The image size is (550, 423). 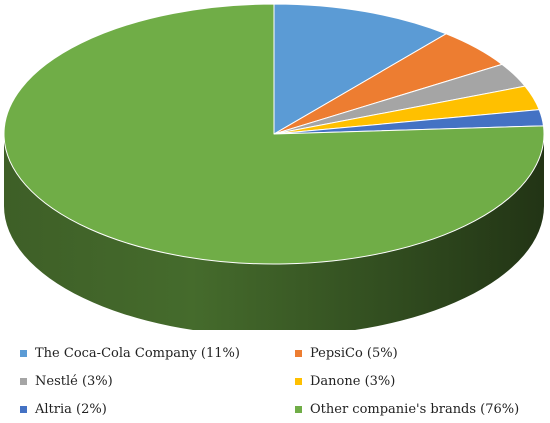 What do you see at coordinates (360, 69) in the screenshot?
I see `pie-slice-coca-cola` at bounding box center [360, 69].